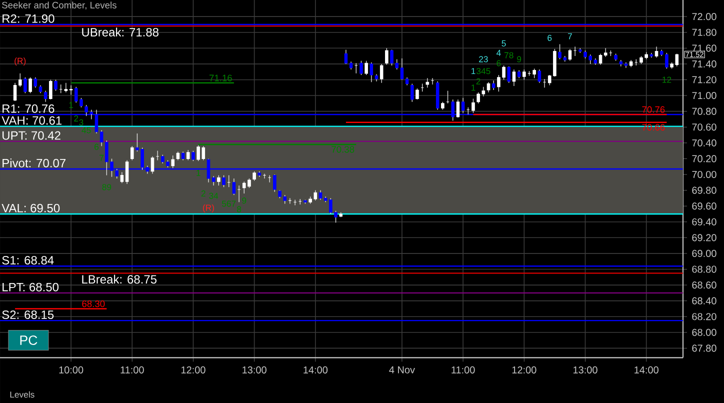  What do you see at coordinates (483, 71) in the screenshot?
I see `annotation: 345` at bounding box center [483, 71].